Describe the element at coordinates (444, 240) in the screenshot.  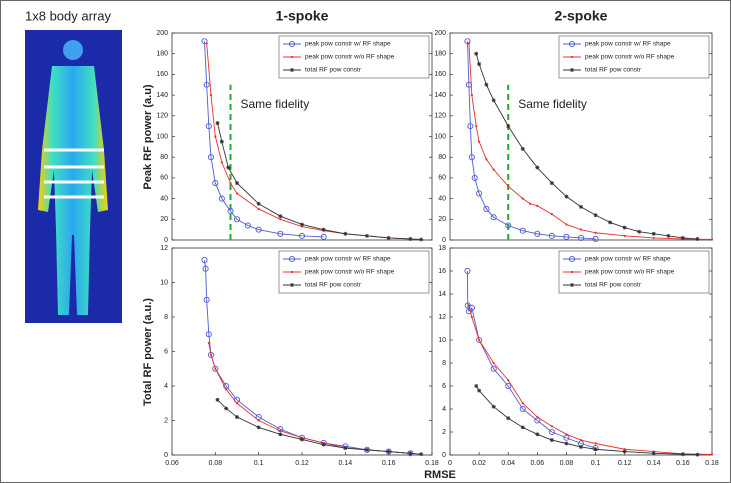
I see `y-tick-label: 0` at that location.